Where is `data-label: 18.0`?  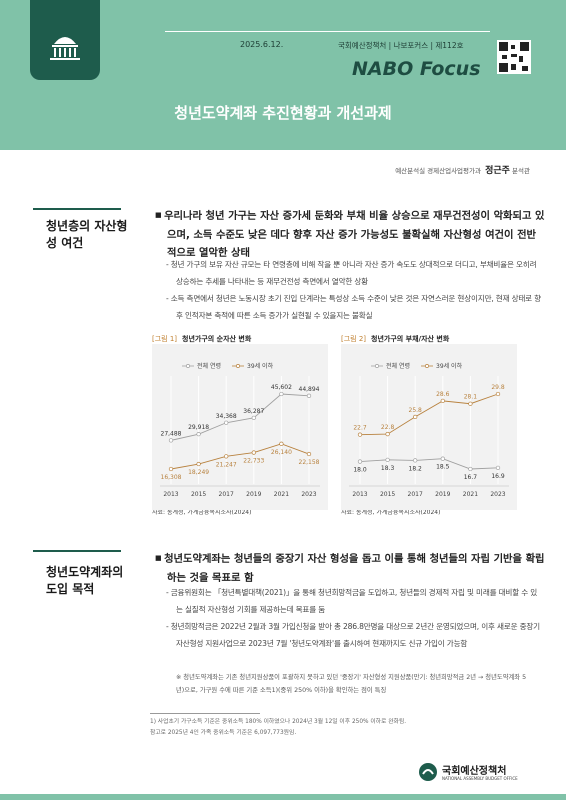
data-label: 18.0 is located at coordinates (360, 470).